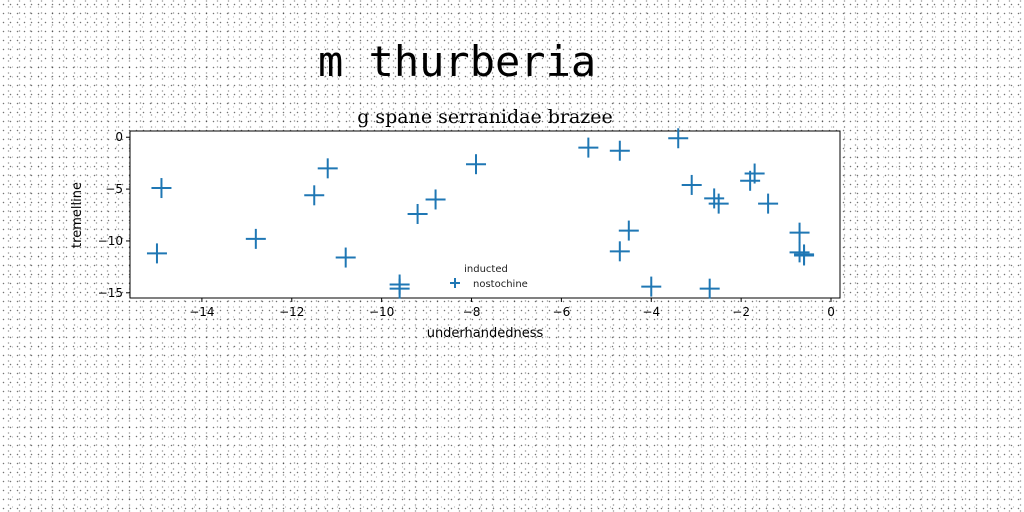 This screenshot has height=512, width=1024. What do you see at coordinates (512, 308) in the screenshot?
I see `x-axis: −14 −12 −10 −8 −6 −4 −2 0` at bounding box center [512, 308].